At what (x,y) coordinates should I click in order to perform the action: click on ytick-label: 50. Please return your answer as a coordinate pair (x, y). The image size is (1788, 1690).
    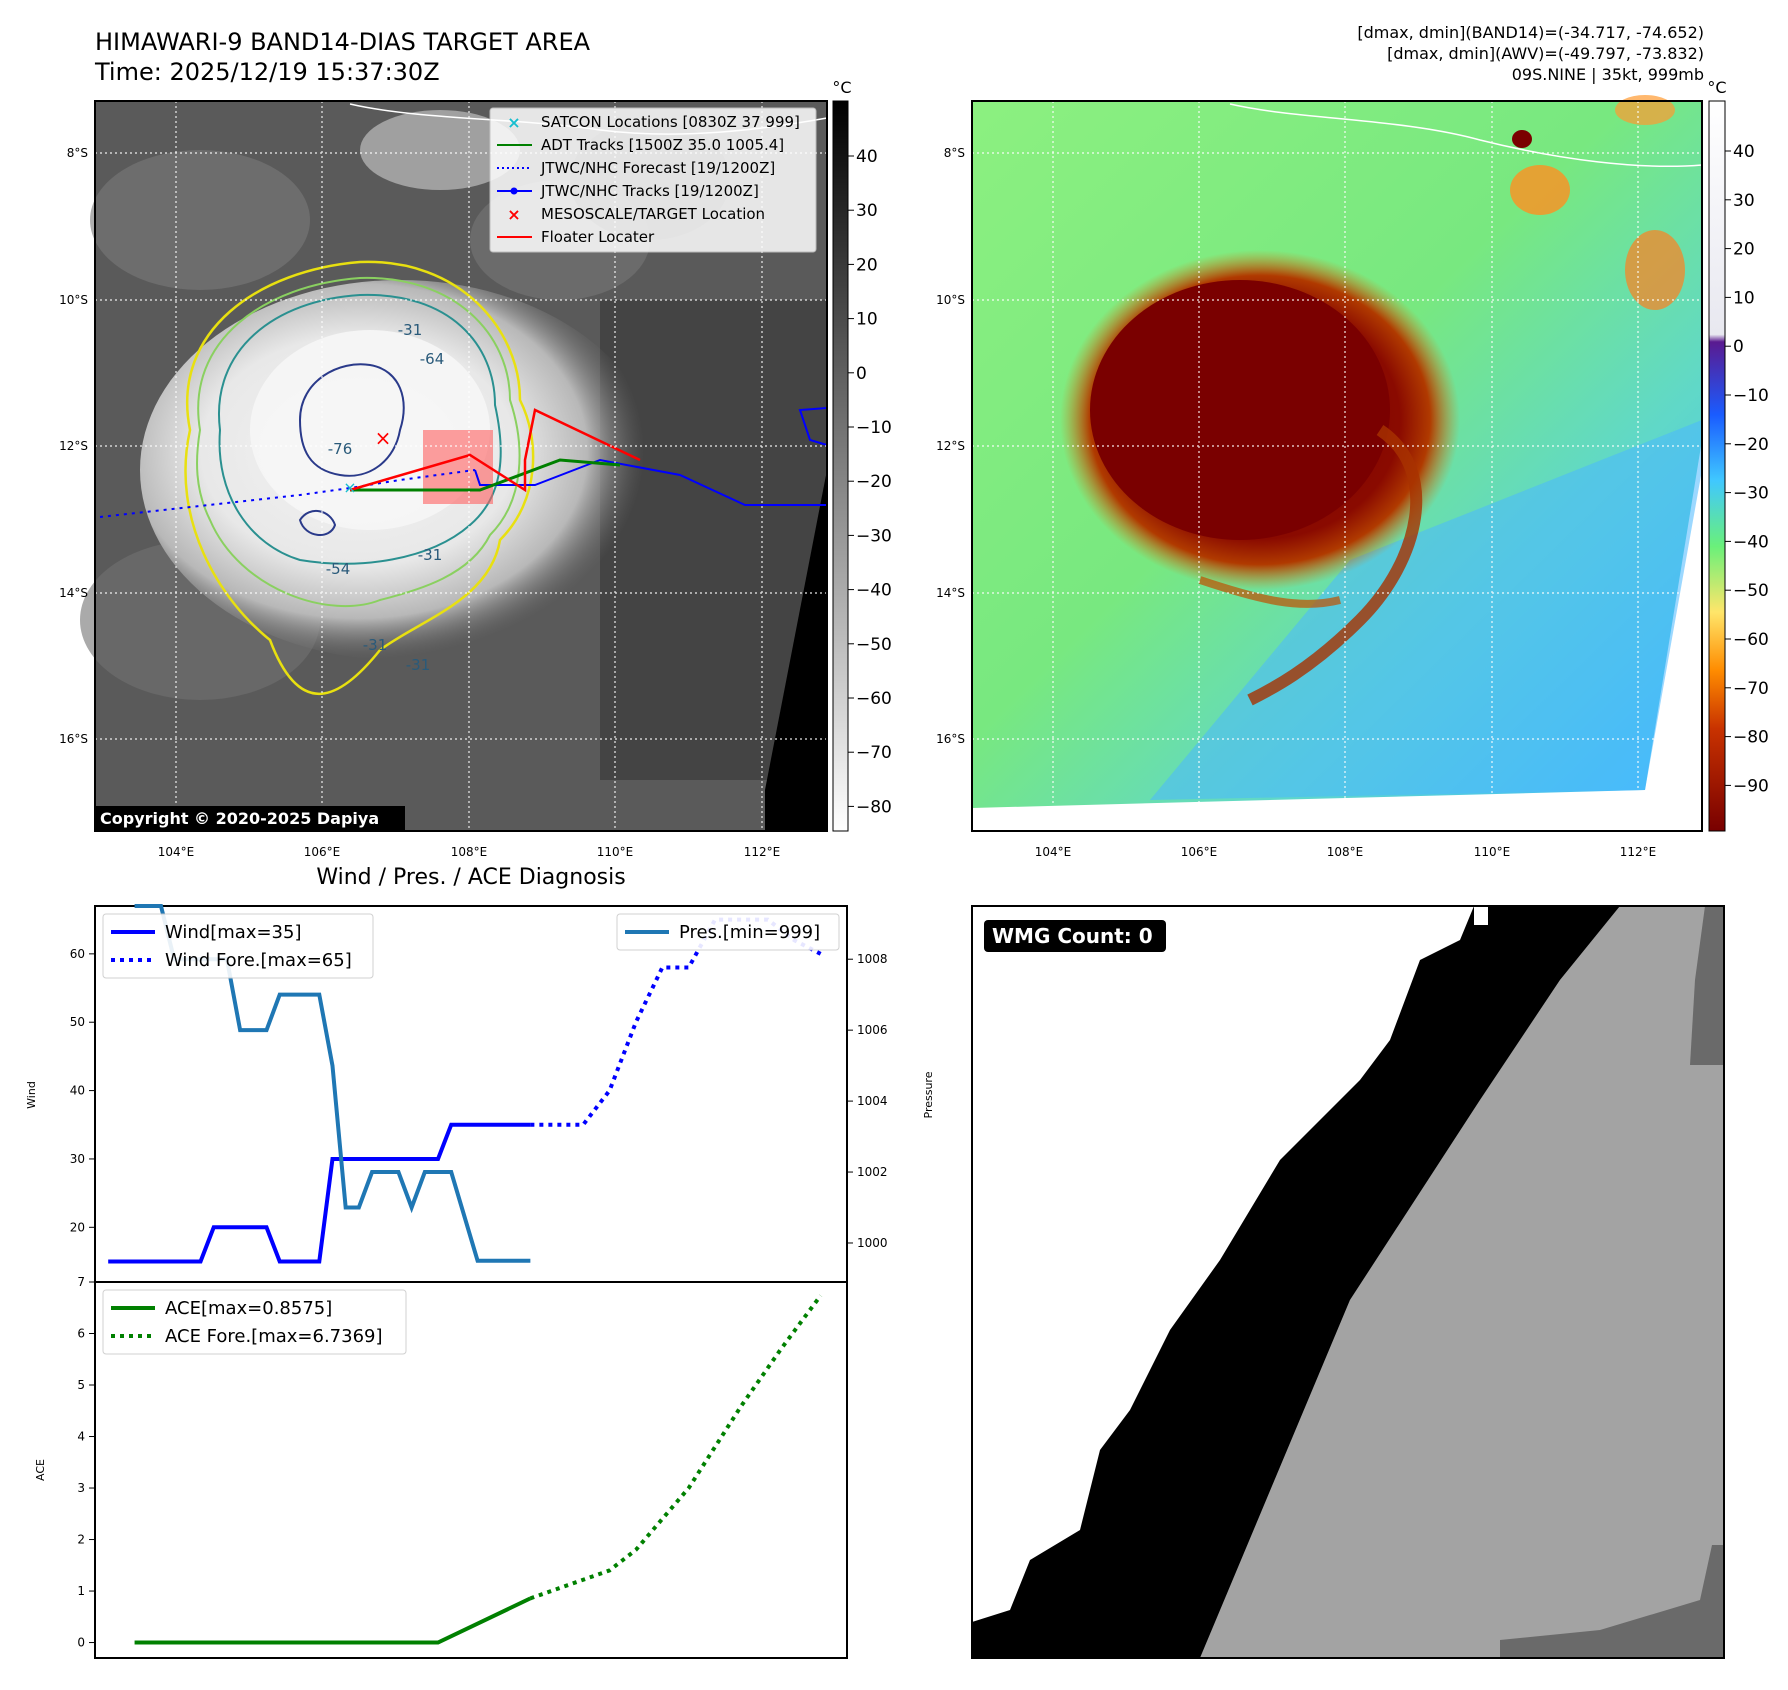
    Looking at the image, I should click on (77, 1022).